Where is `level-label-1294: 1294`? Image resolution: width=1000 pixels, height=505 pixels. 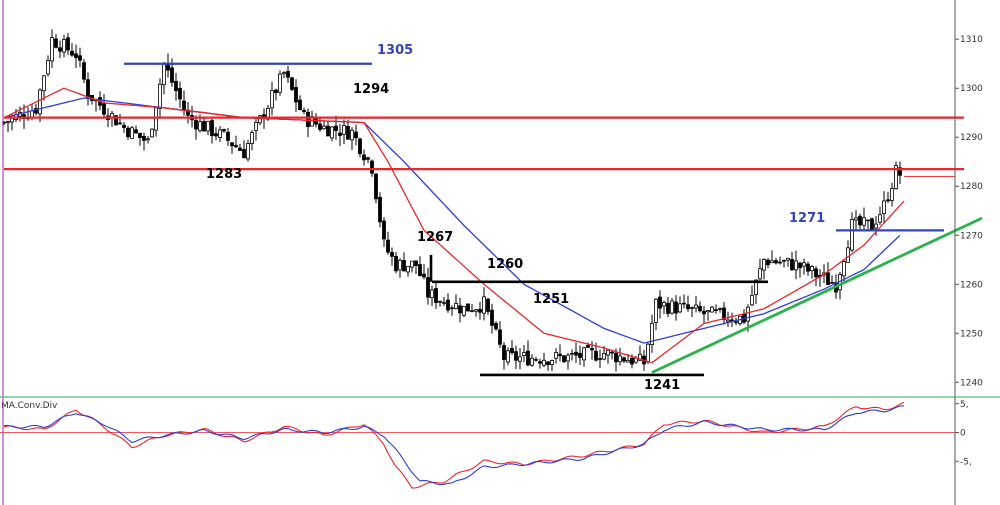 level-label-1294: 1294 is located at coordinates (371, 89).